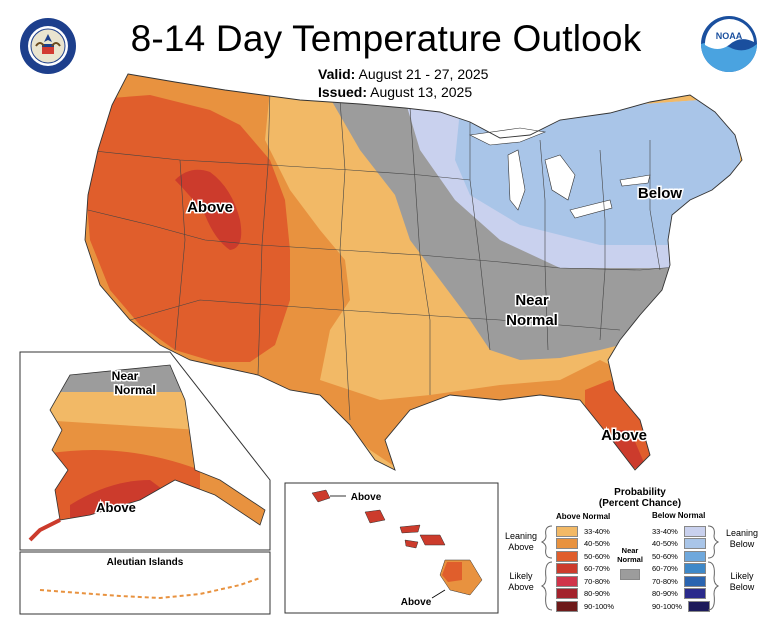 This screenshot has width=772, height=625. Describe the element at coordinates (628, 450) in the screenshot. I see `zone-above-60-70-florida` at that location.